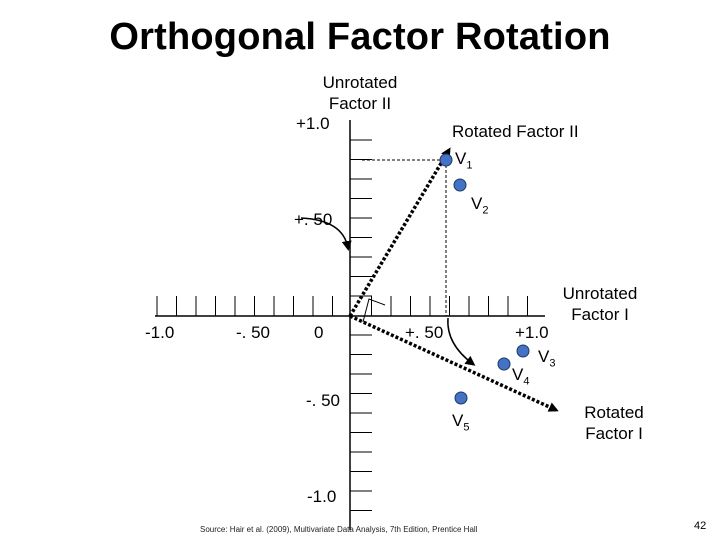 The width and height of the screenshot is (720, 540). I want to click on tick-x-minus-50: -. 50, so click(253, 332).